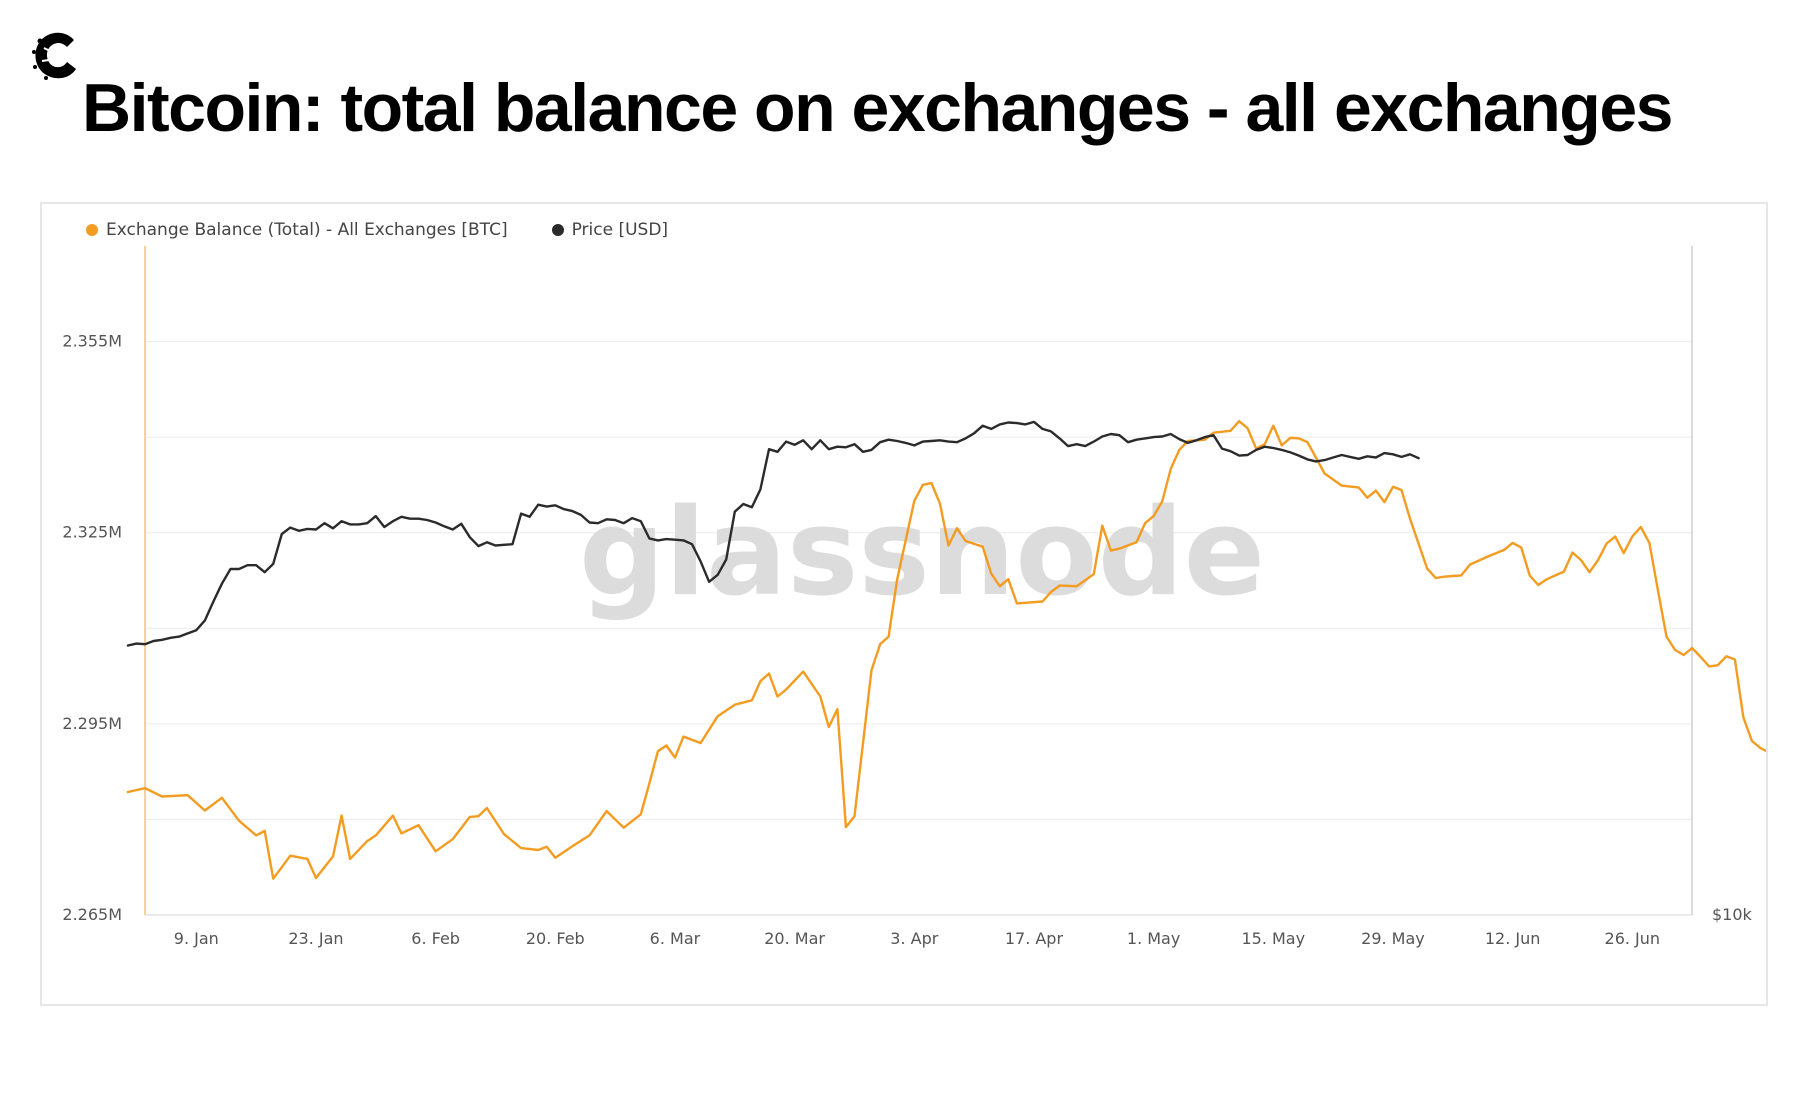 This screenshot has width=1800, height=1095. What do you see at coordinates (620, 230) in the screenshot?
I see `legend-label-price: Price [USD]` at bounding box center [620, 230].